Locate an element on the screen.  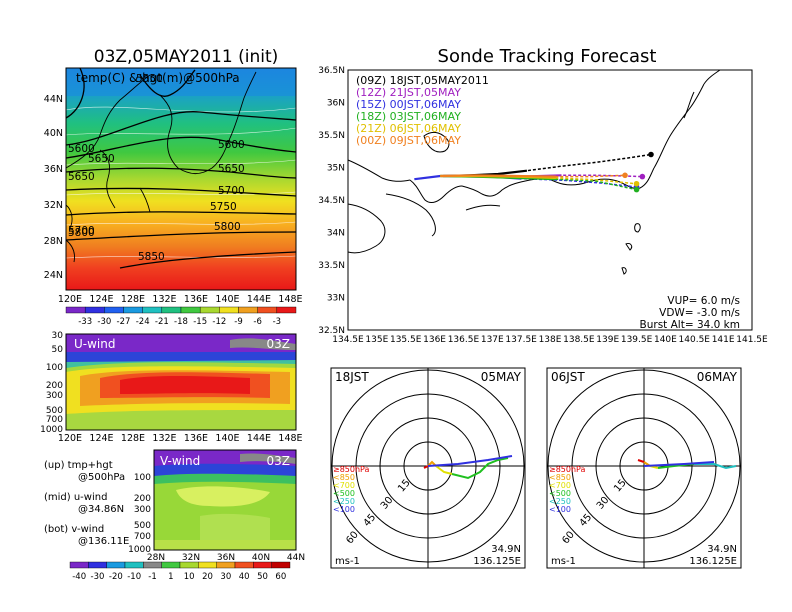
lon-tick-label: 144E is located at coordinates (259, 299).